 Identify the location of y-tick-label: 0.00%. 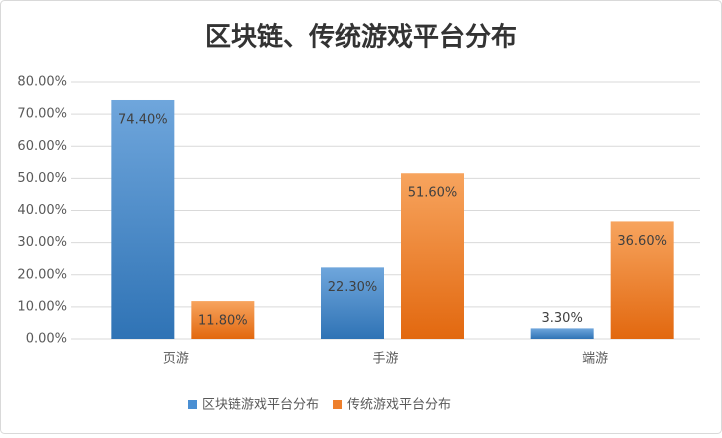
(46, 339).